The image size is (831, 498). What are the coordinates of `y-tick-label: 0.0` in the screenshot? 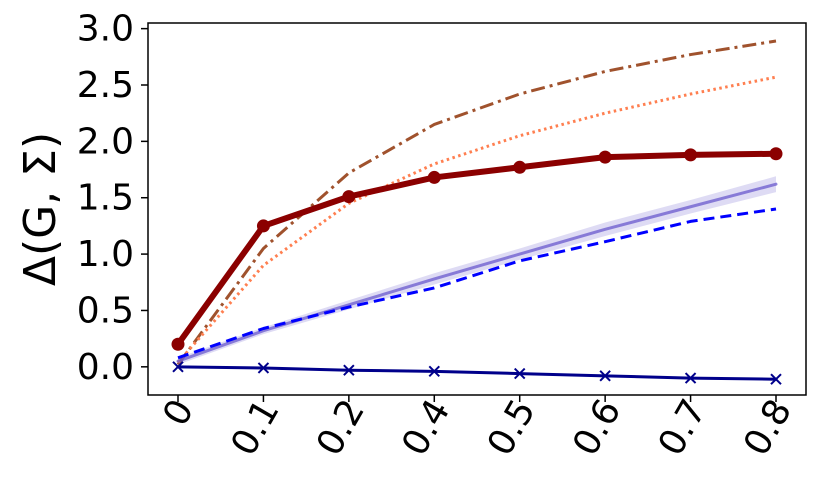 It's located at (105, 367).